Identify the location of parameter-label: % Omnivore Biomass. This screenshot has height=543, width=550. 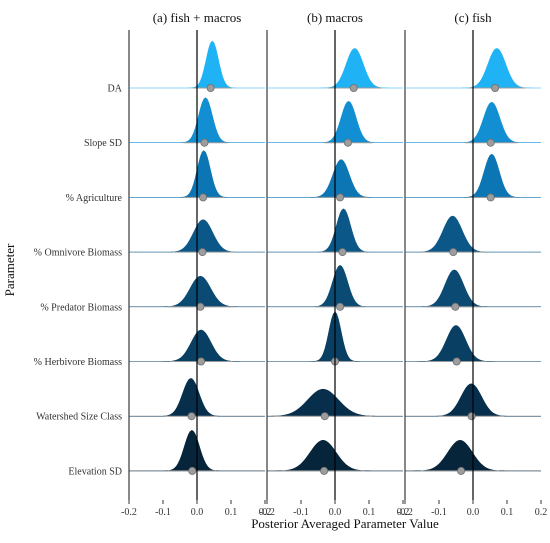
(78, 253).